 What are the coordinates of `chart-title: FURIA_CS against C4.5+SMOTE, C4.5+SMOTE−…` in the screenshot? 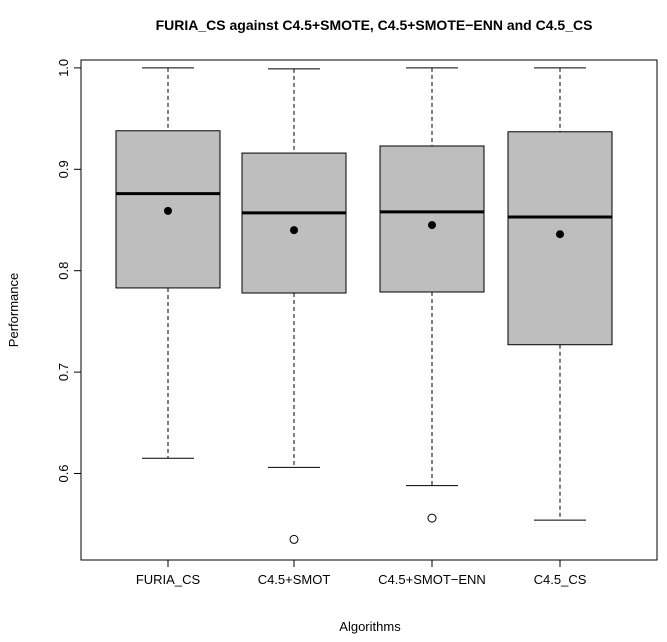 It's located at (374, 25).